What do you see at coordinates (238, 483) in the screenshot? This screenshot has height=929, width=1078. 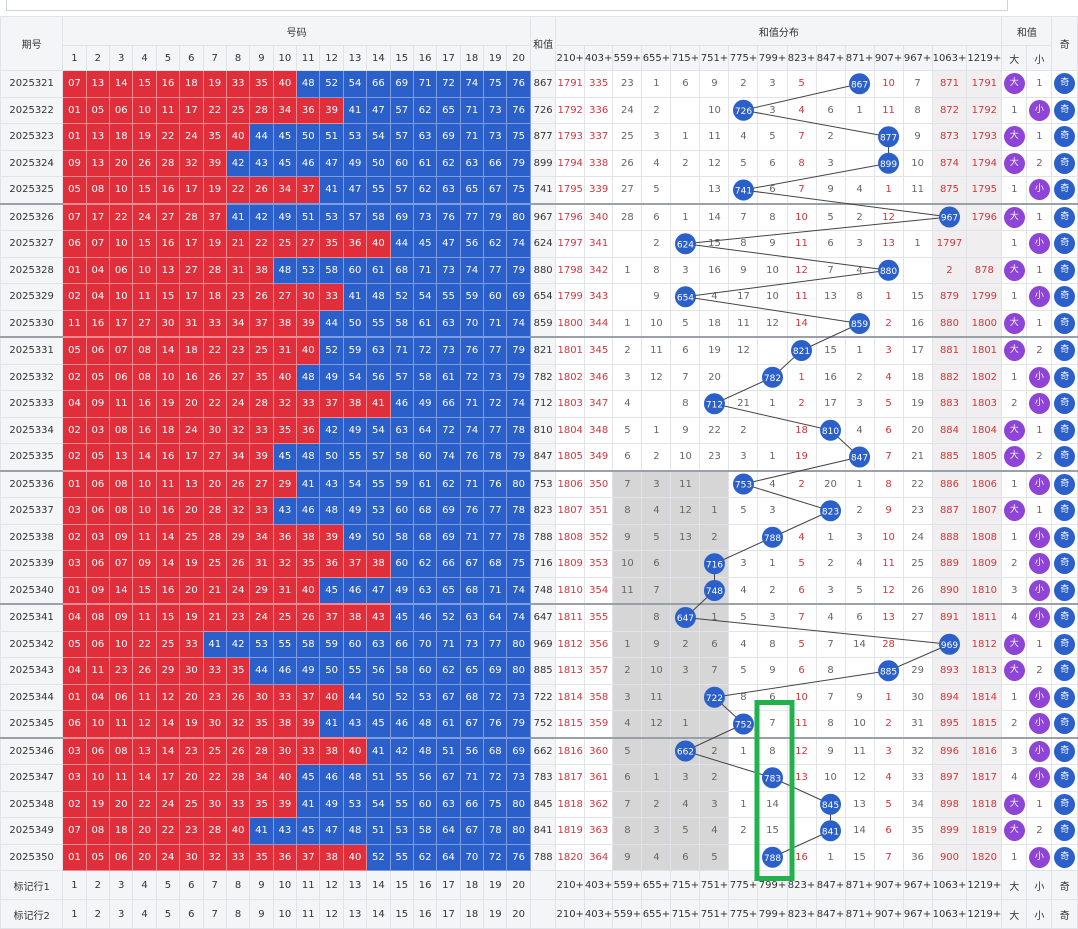 I see `drawn-number: 26` at bounding box center [238, 483].